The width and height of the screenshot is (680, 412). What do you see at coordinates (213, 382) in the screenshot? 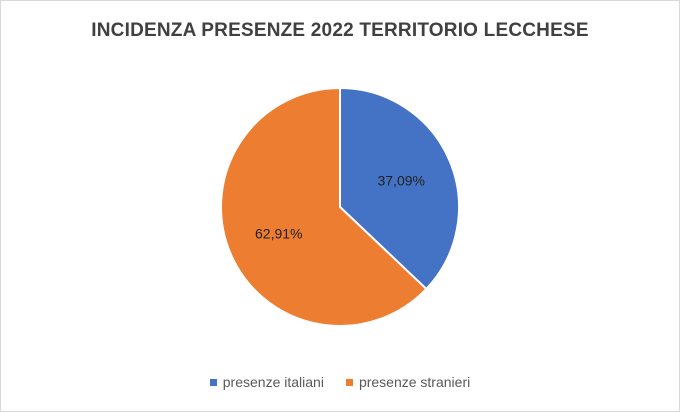
I see `legend-swatch-italiani` at bounding box center [213, 382].